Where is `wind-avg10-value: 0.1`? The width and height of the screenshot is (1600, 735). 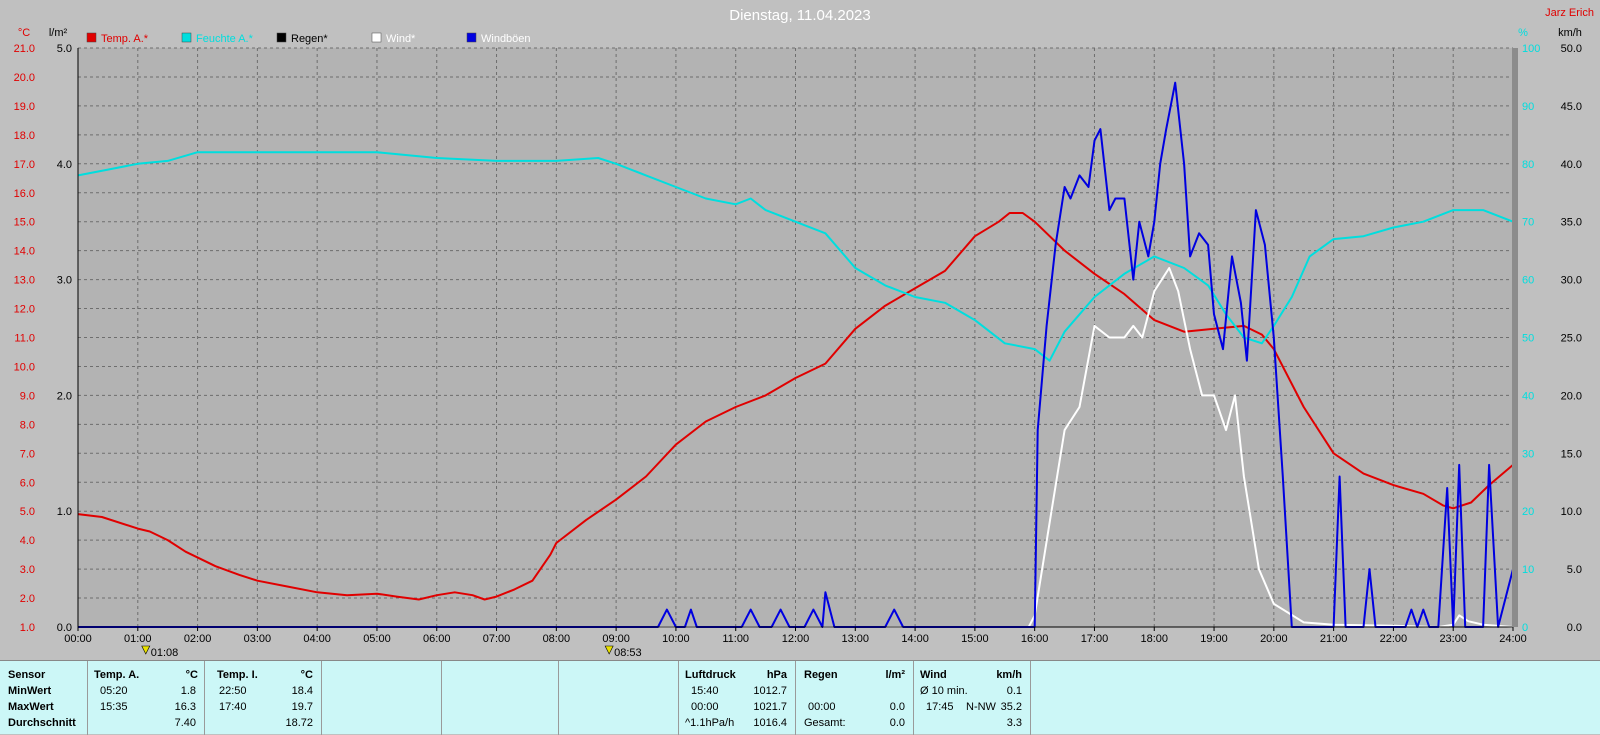
wind-avg10-value: 0.1 is located at coordinates (1014, 691).